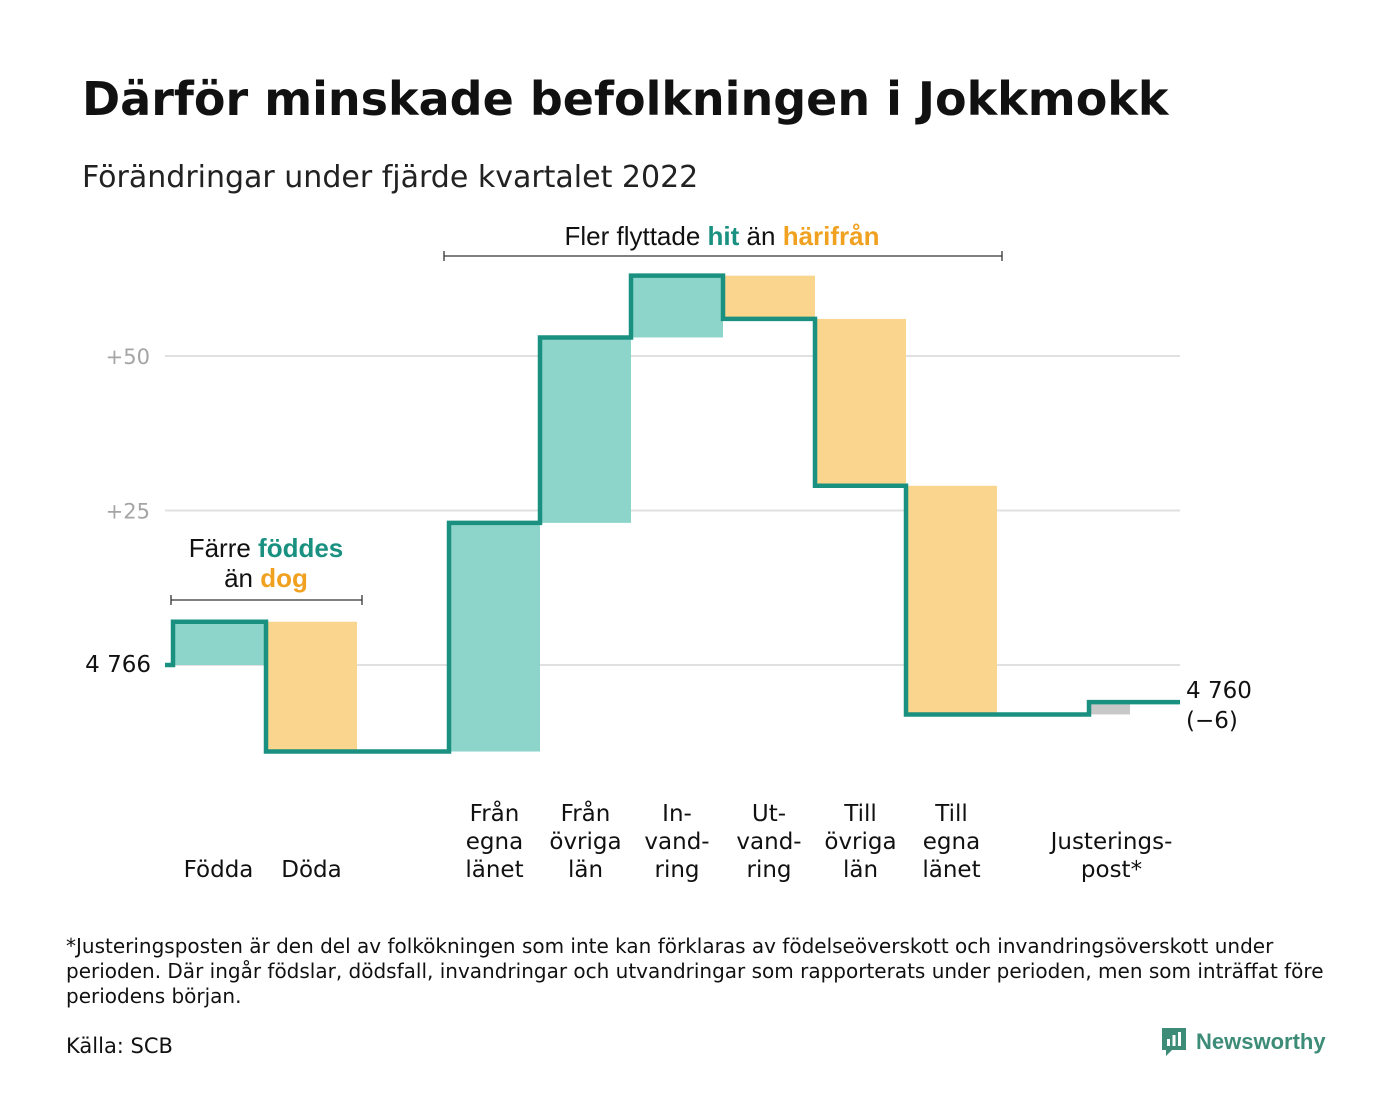 The image size is (1400, 1120). I want to click on annotation-left-in: föddes, so click(300, 548).